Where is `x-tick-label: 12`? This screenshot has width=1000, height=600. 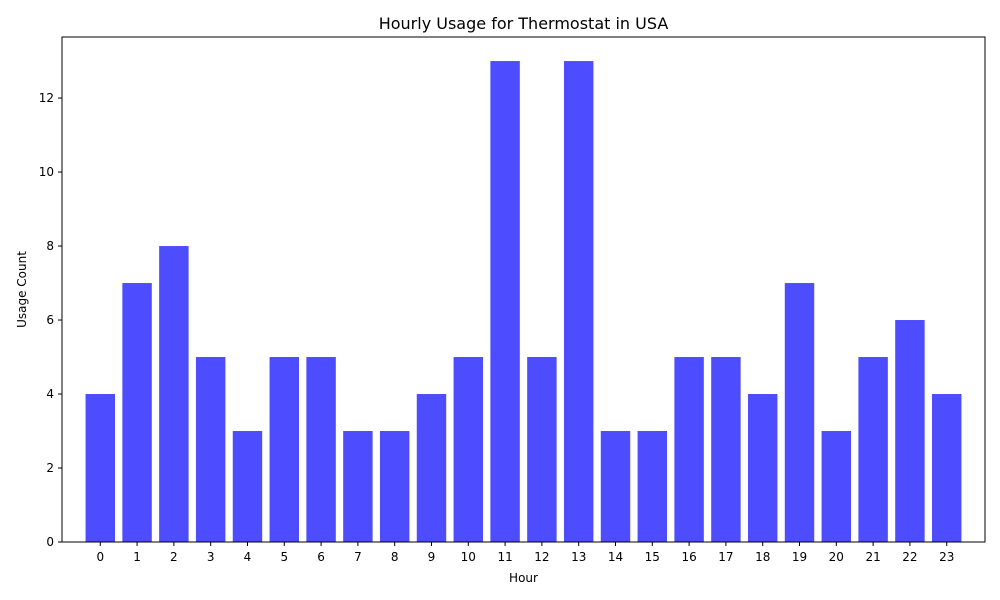
x-tick-label: 12 is located at coordinates (541, 557).